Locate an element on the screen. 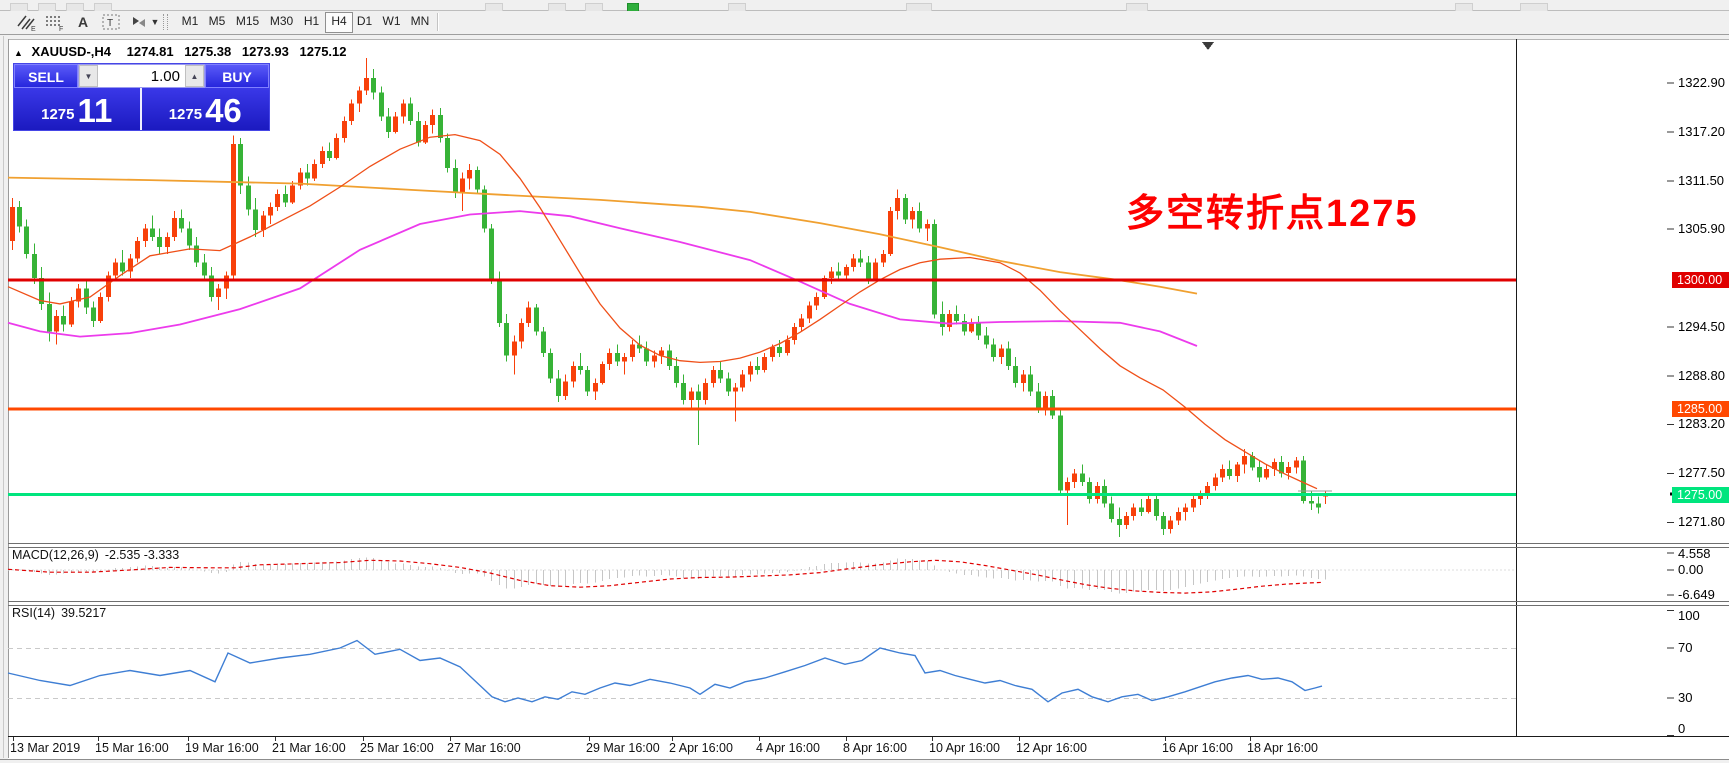 This screenshot has width=1729, height=763. close-value: 1275.12 is located at coordinates (323, 51).